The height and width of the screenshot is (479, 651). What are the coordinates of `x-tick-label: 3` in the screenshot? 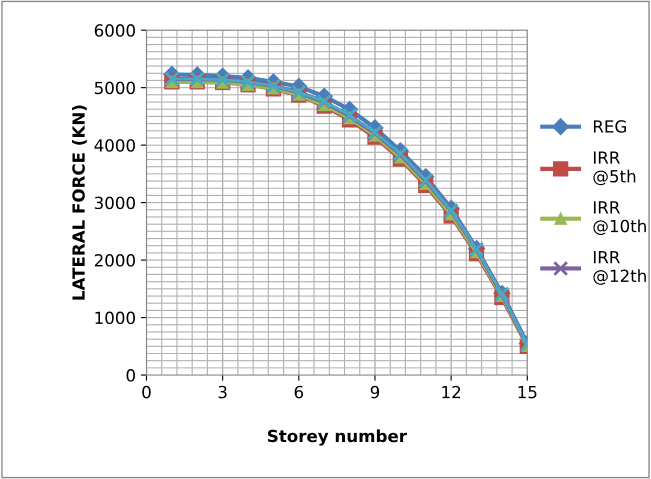 It's located at (222, 392).